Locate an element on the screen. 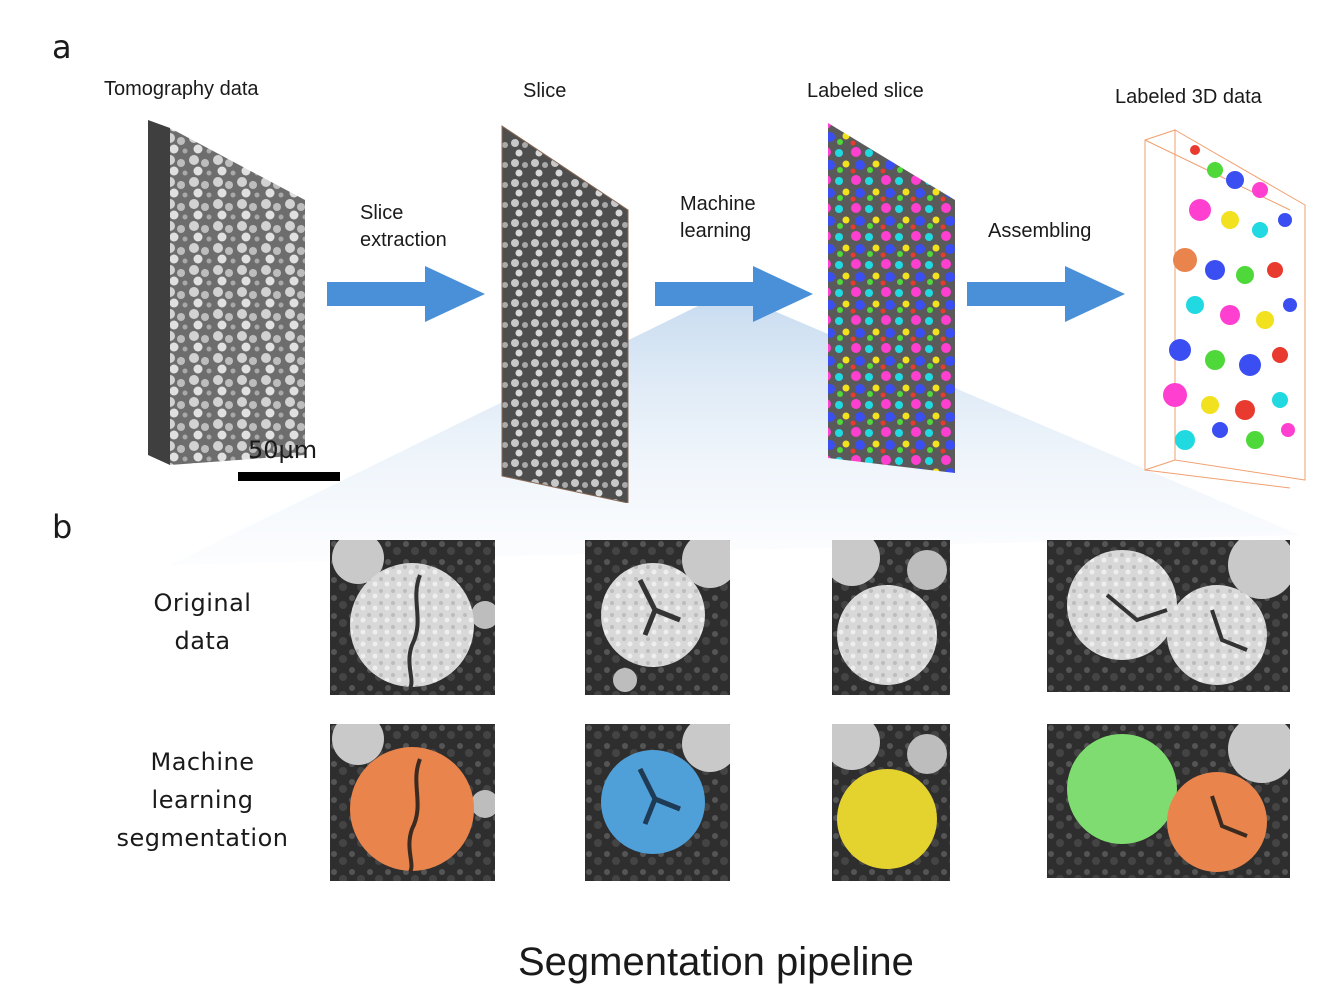 This screenshot has height=1002, width=1327. row-label-line: Original is located at coordinates (202, 603).